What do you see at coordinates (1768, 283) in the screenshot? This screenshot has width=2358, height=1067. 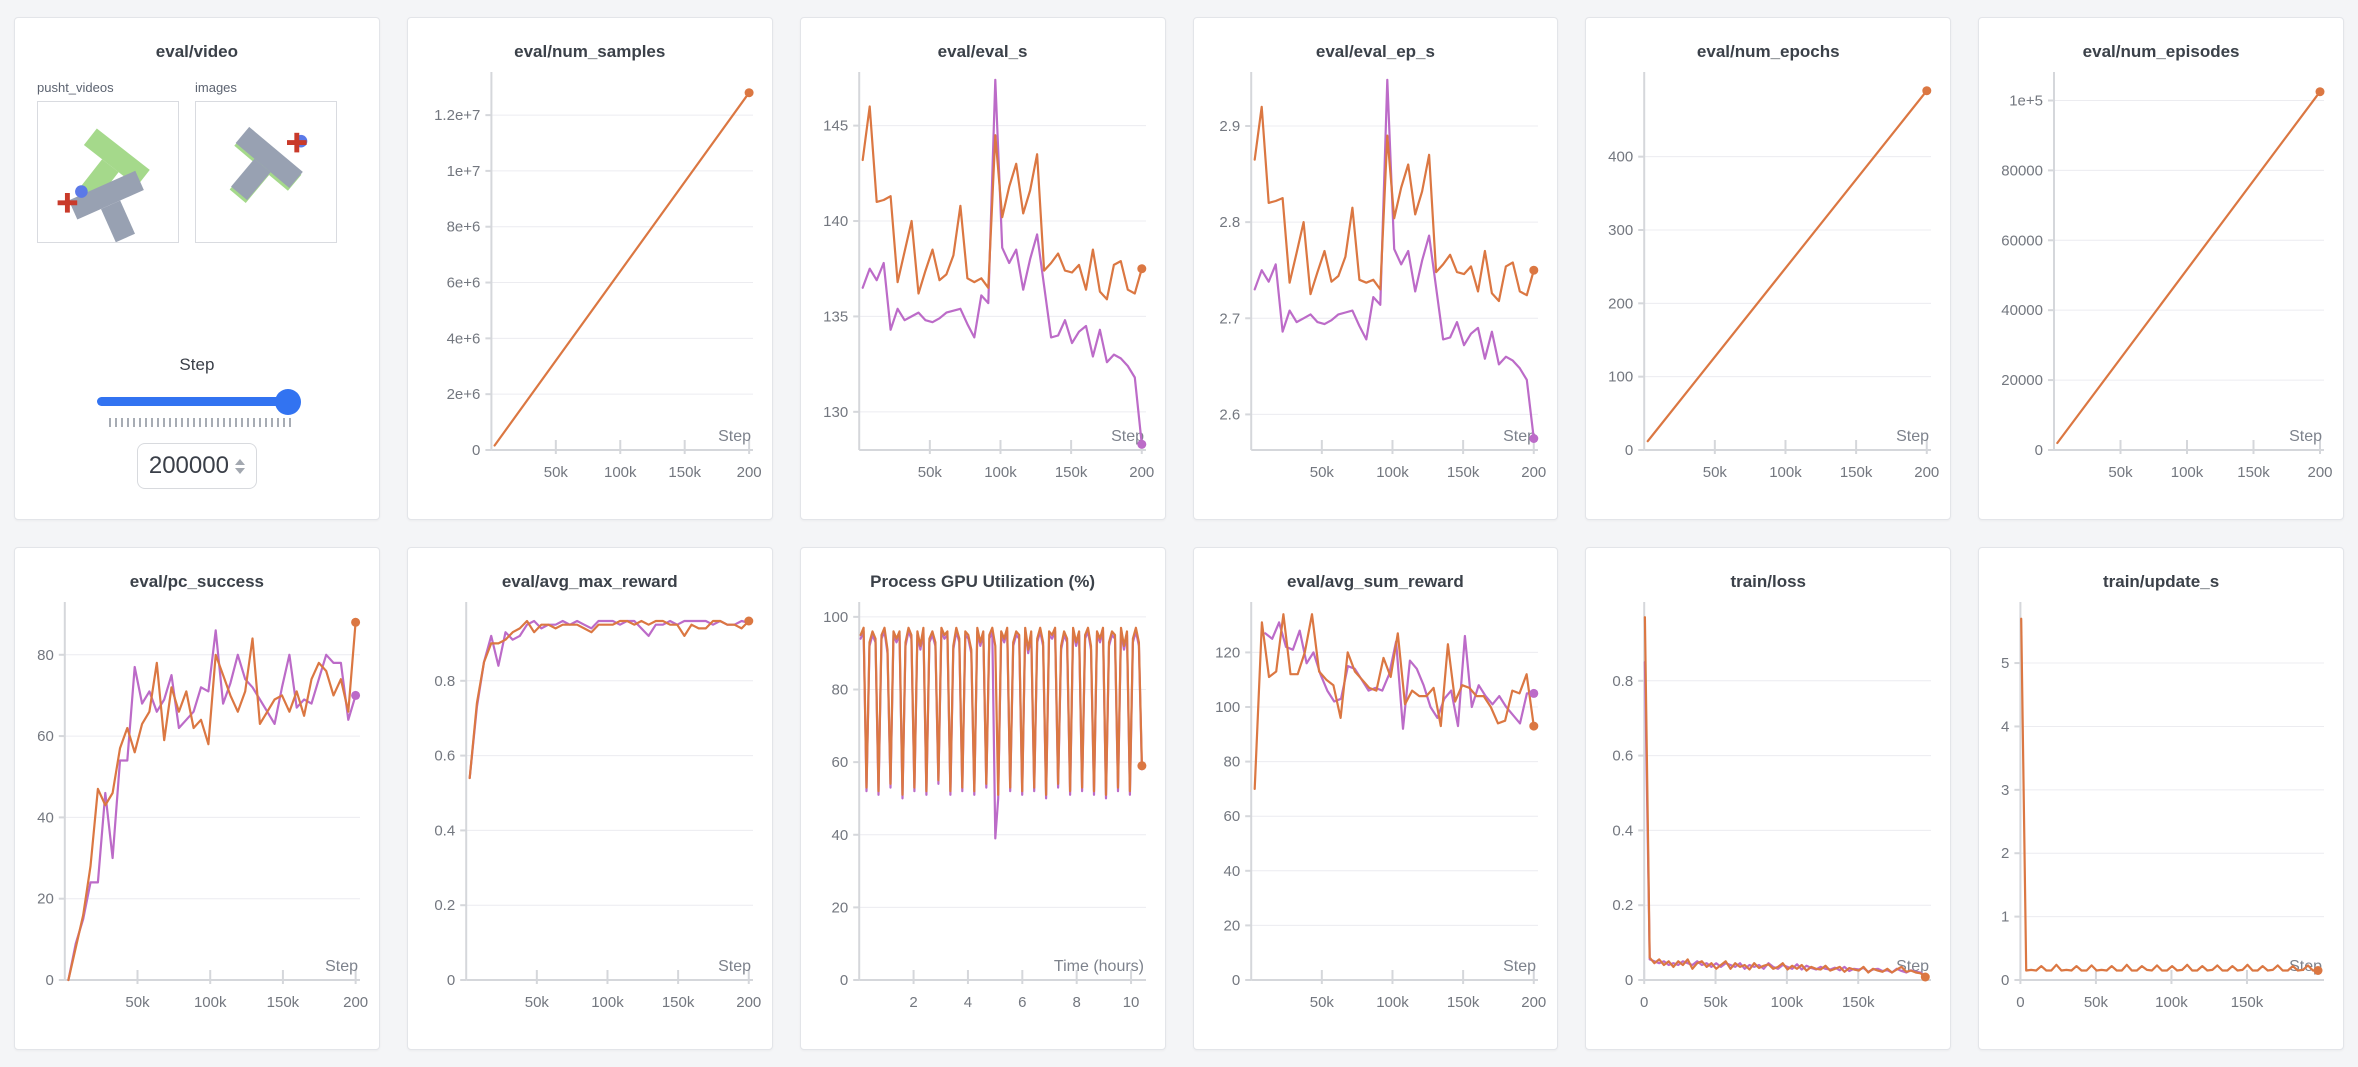 I see `chart-plot-eval-num-epochs: 0 100 200 300 400 50k 100k 150k 200 Step` at bounding box center [1768, 283].